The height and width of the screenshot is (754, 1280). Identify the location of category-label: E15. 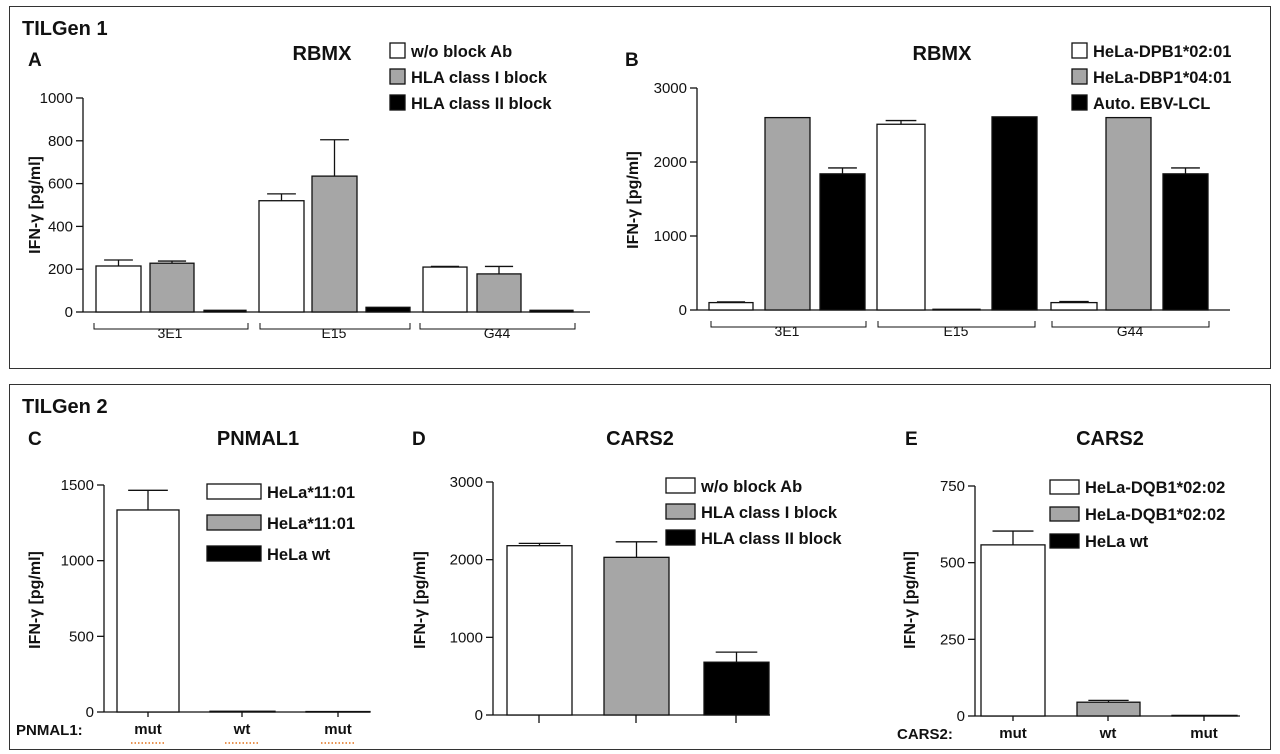
(334, 333).